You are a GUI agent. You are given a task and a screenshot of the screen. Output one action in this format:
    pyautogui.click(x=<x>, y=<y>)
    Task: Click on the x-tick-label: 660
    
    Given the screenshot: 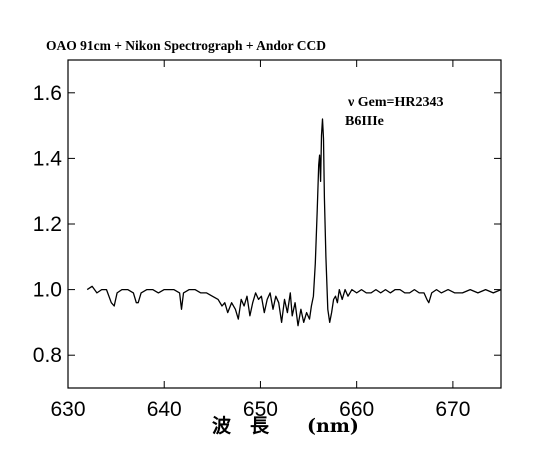 What is the action you would take?
    pyautogui.click(x=356, y=409)
    